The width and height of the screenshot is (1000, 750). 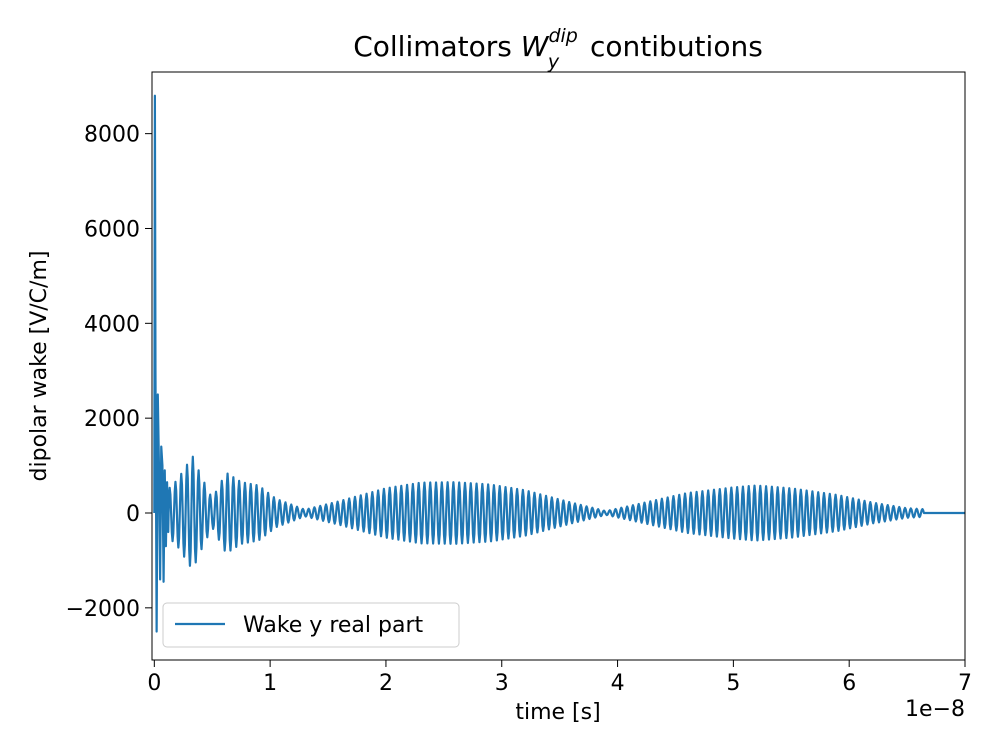 I want to click on x-tick-label: 3, so click(x=502, y=683).